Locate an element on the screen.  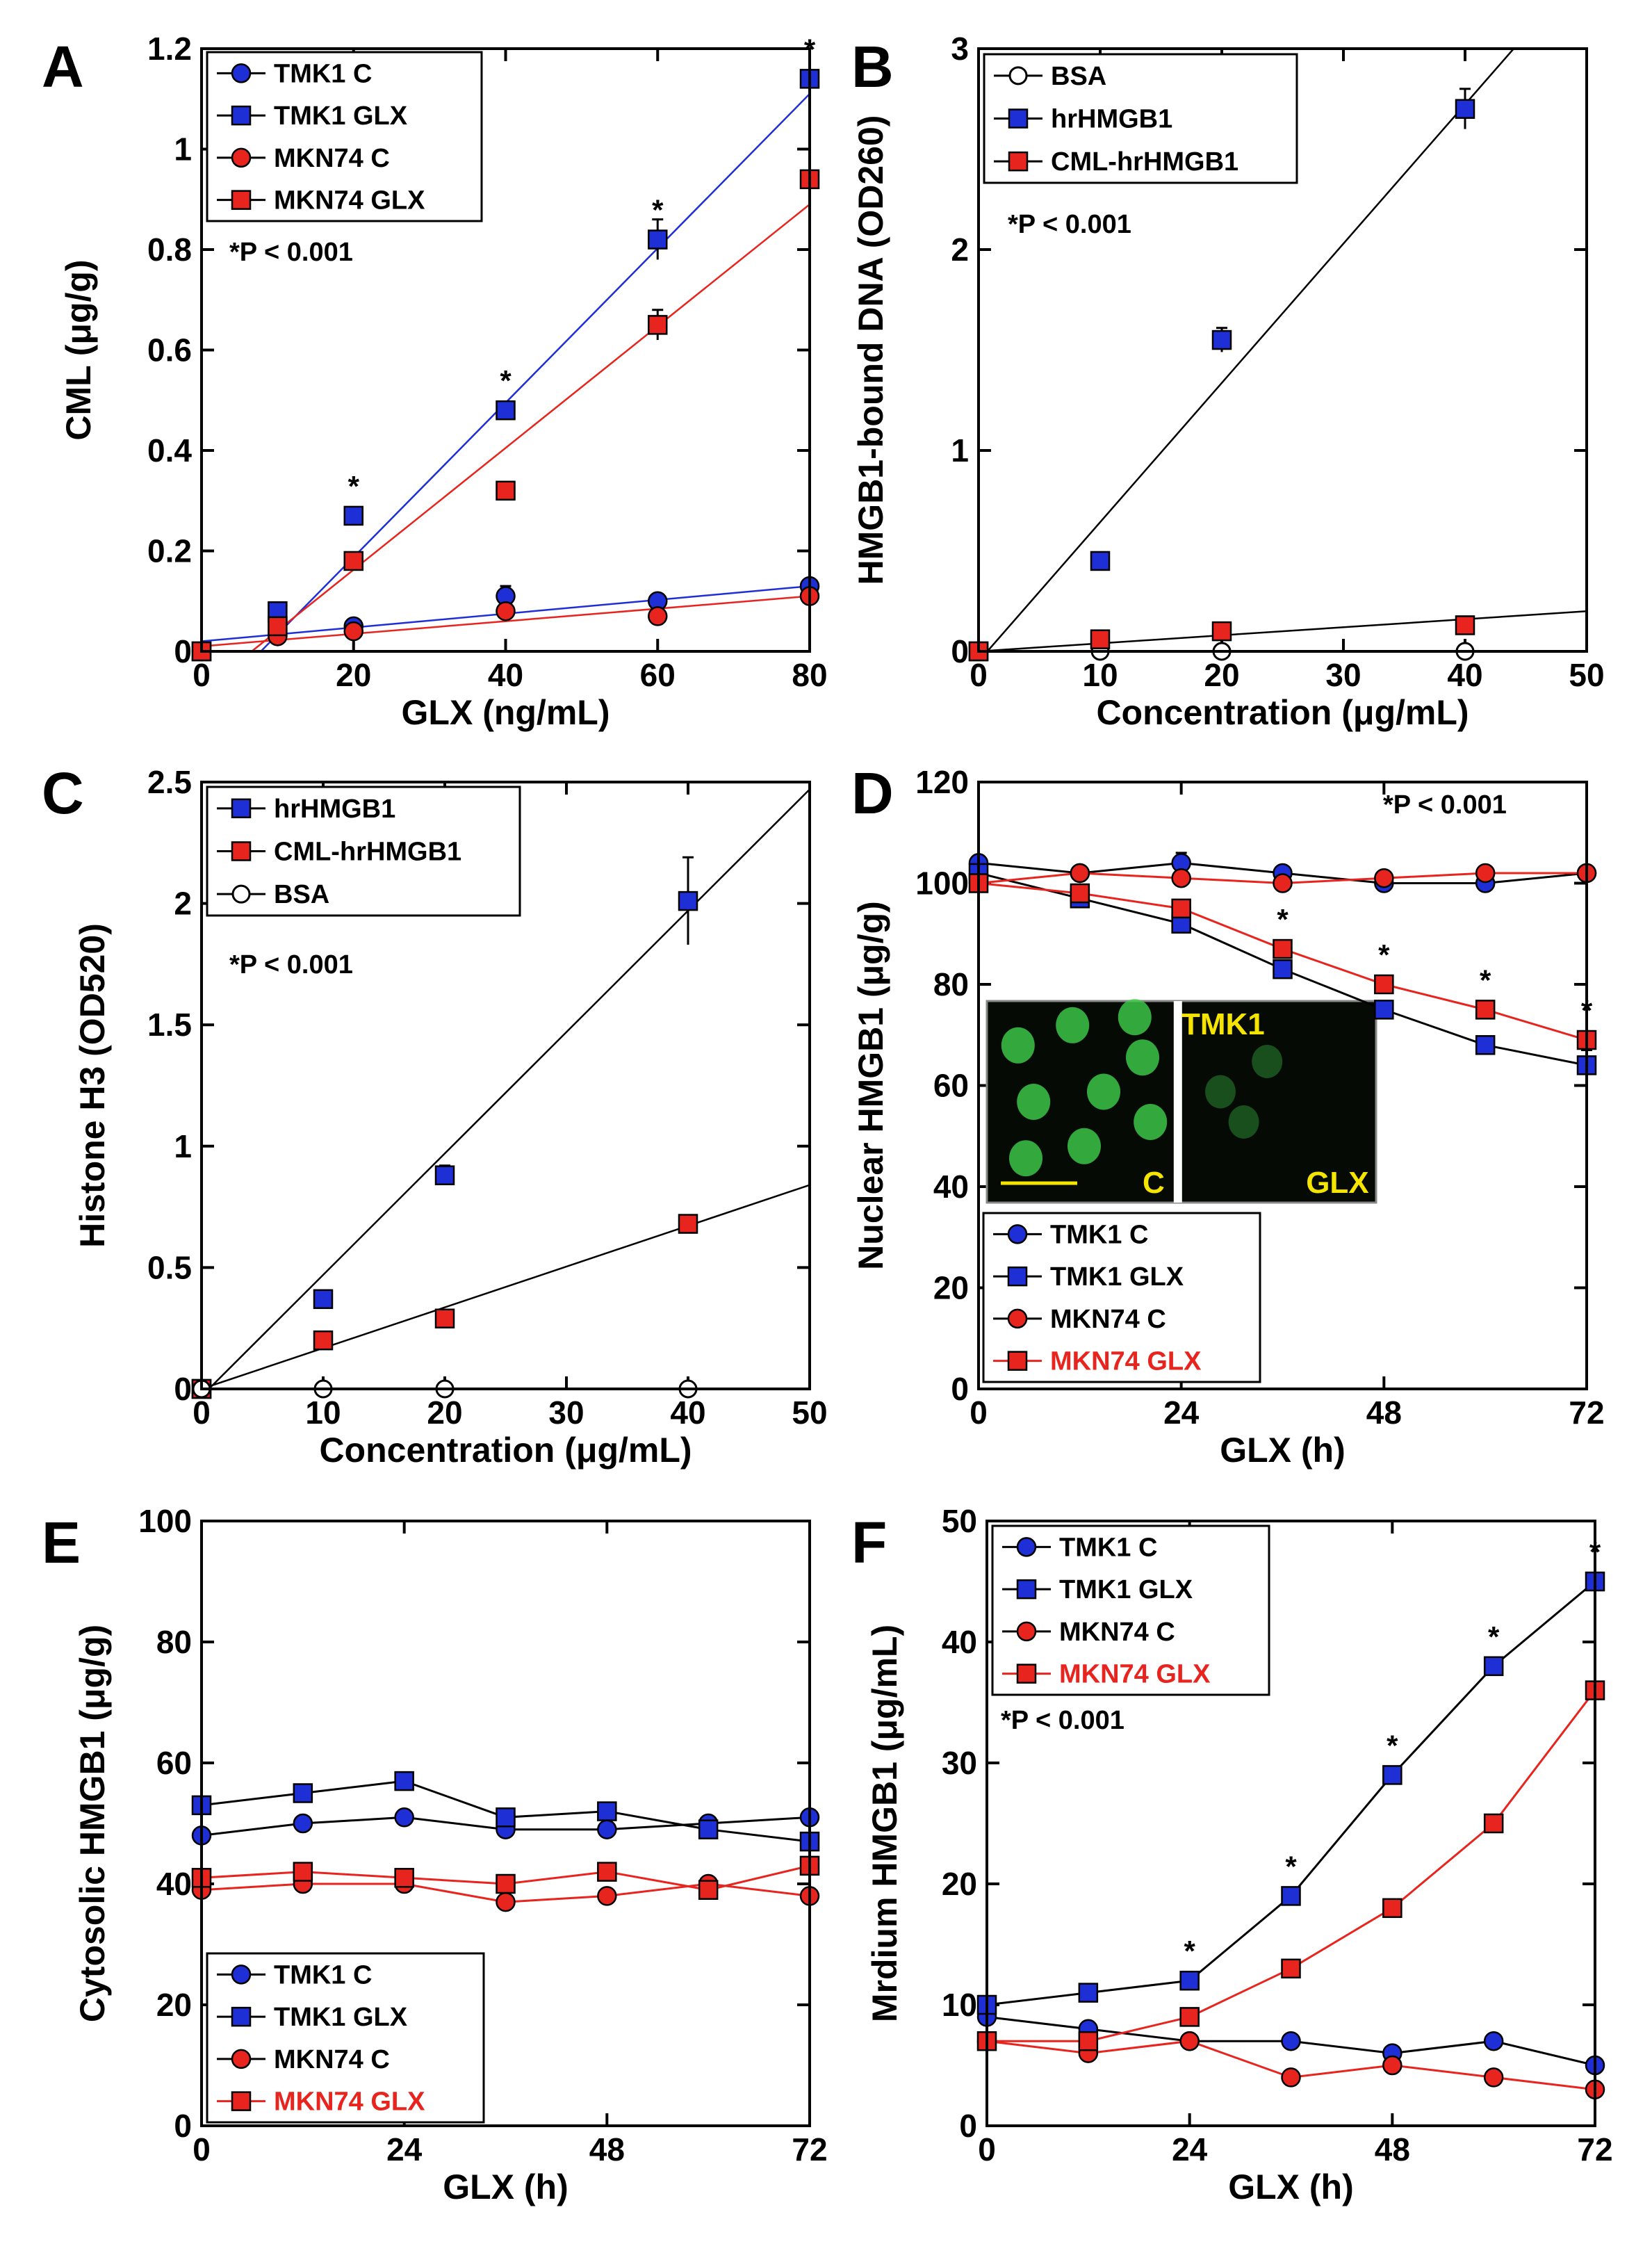
x-axis-label: GLX (ng/mL) is located at coordinates (506, 713).